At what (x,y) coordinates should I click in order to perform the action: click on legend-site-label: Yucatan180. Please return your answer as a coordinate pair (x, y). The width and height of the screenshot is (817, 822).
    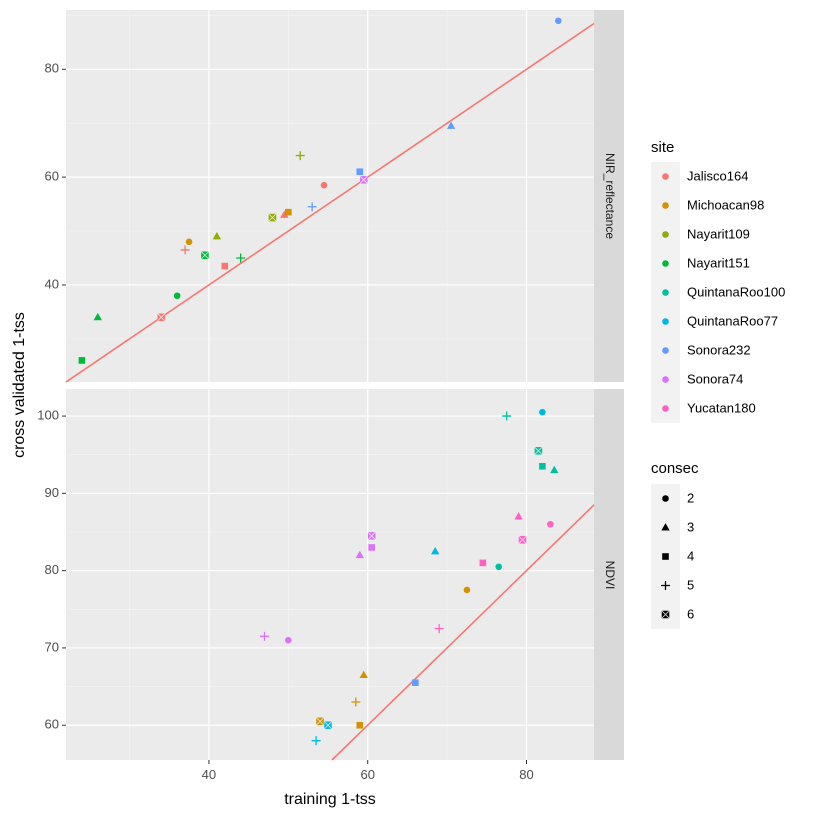
    Looking at the image, I should click on (721, 407).